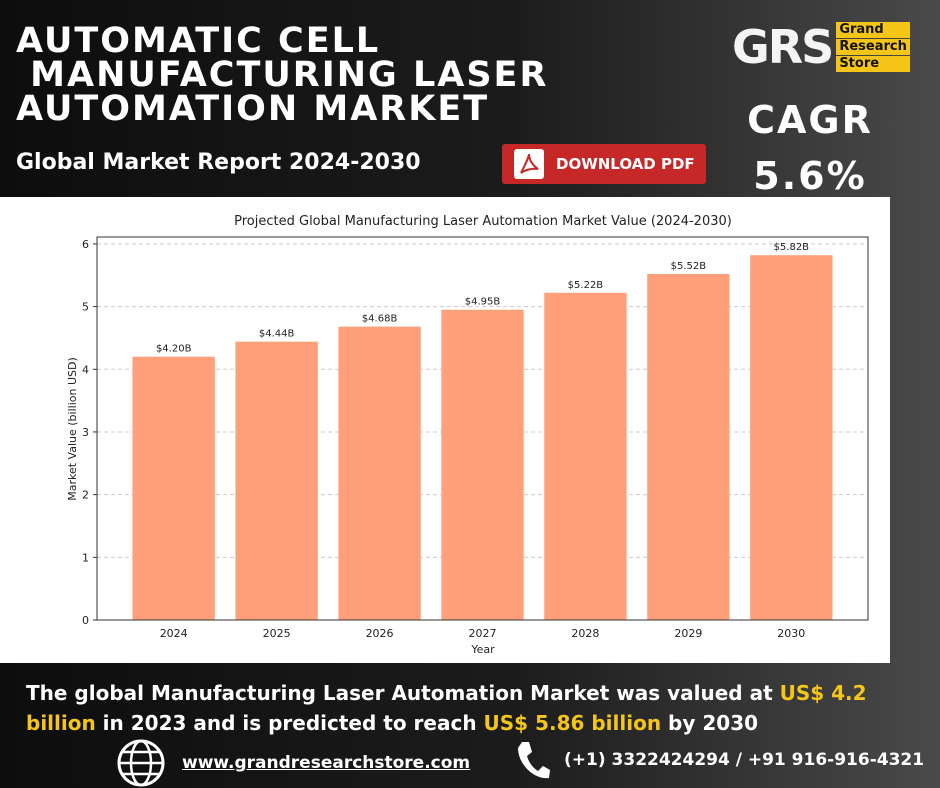  What do you see at coordinates (85, 432) in the screenshot?
I see `y-tick-label: 3` at bounding box center [85, 432].